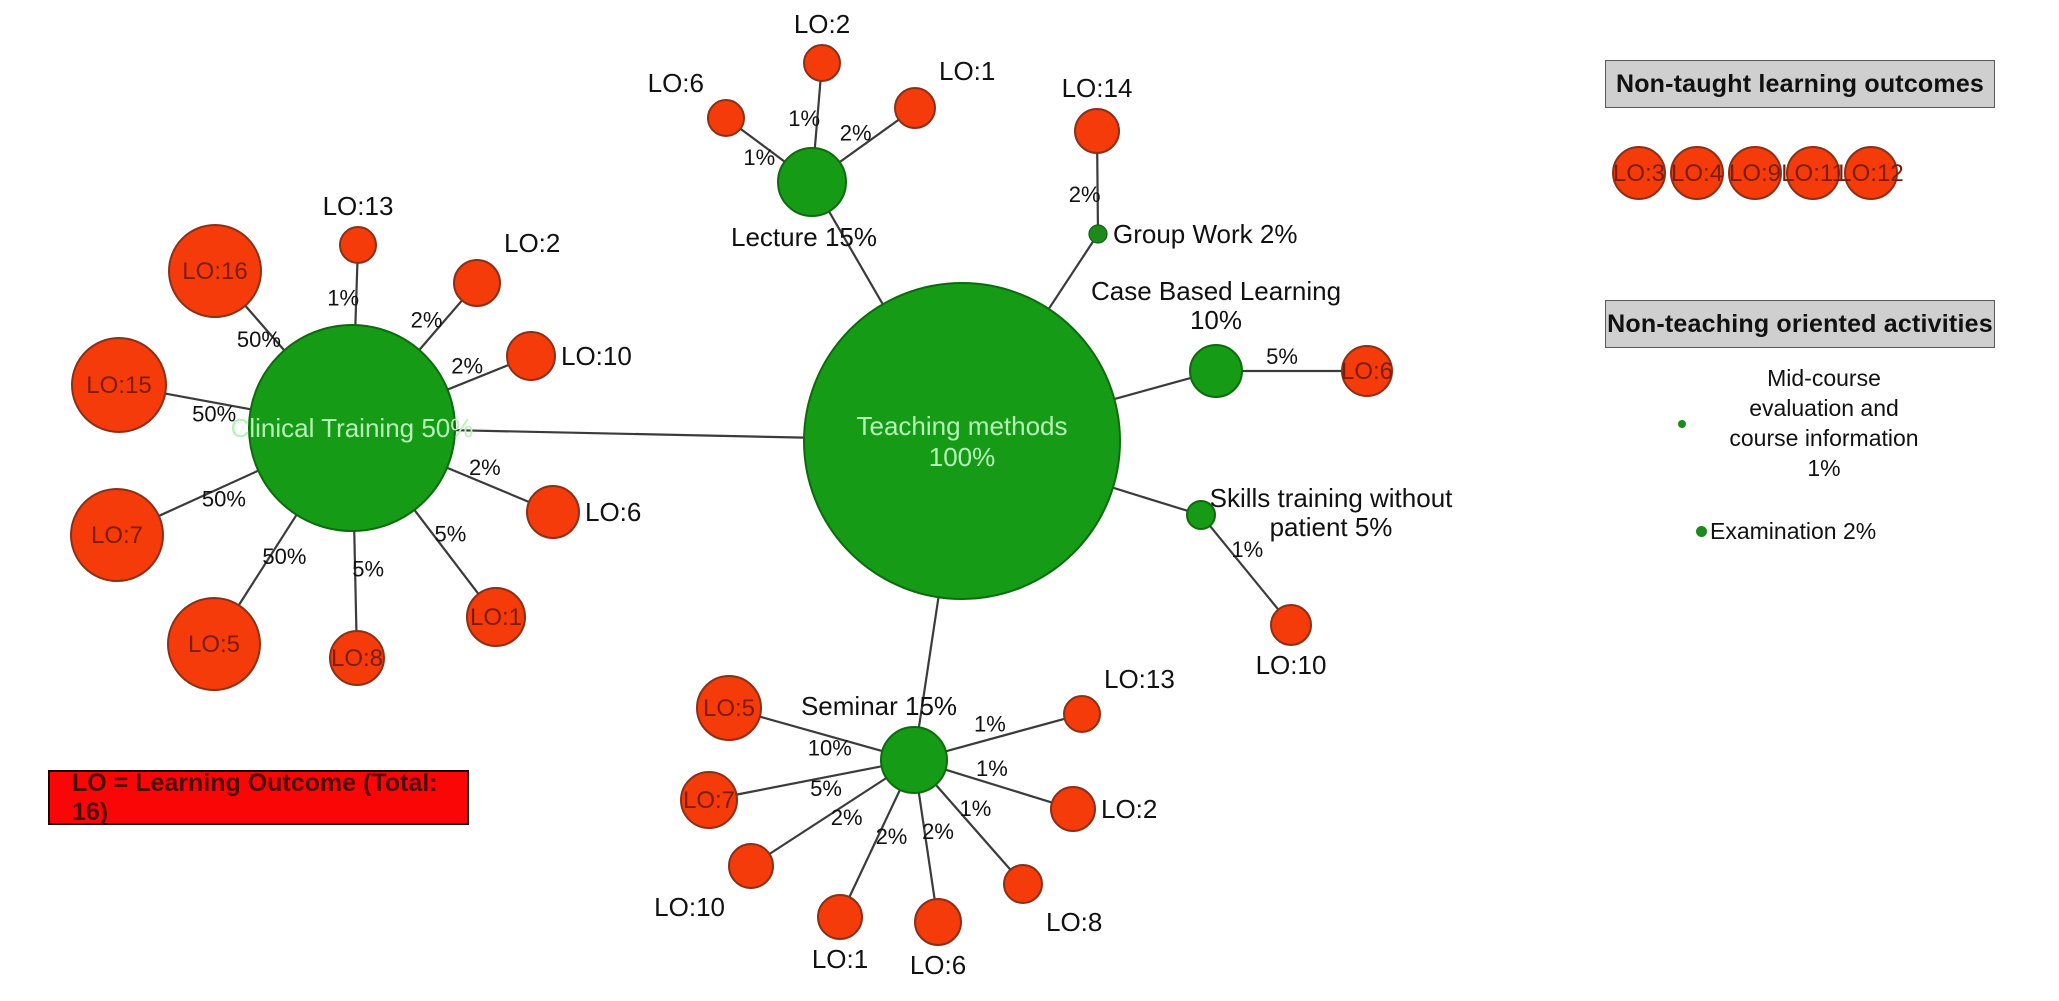 The height and width of the screenshot is (1001, 2059). I want to click on lo-node-lo14, so click(1097, 131).